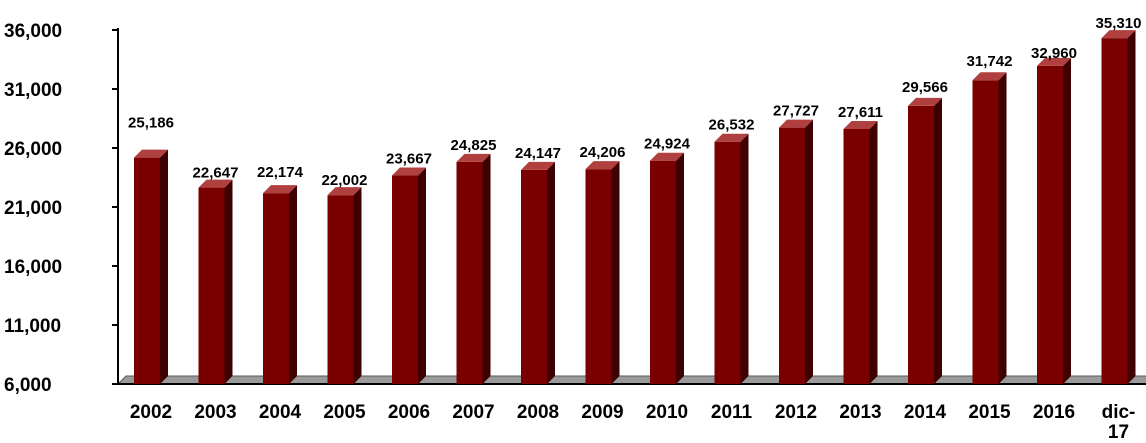 The width and height of the screenshot is (1146, 443). What do you see at coordinates (538, 153) in the screenshot?
I see `data-label: 24,147` at bounding box center [538, 153].